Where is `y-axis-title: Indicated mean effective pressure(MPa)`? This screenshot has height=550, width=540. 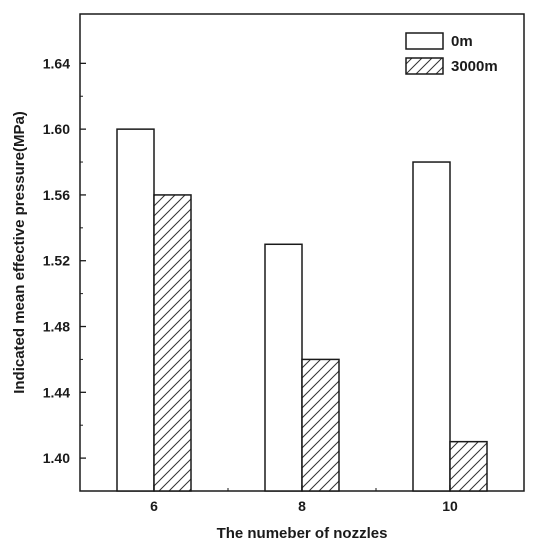
y-axis-title: Indicated mean effective pressure(MPa) is located at coordinates (19, 252).